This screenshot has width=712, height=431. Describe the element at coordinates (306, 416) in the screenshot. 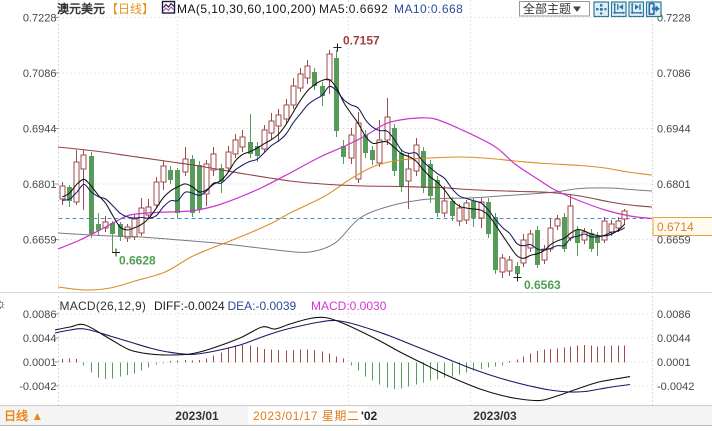

I see `svg-text: 2023/01/17 星期二` at that location.